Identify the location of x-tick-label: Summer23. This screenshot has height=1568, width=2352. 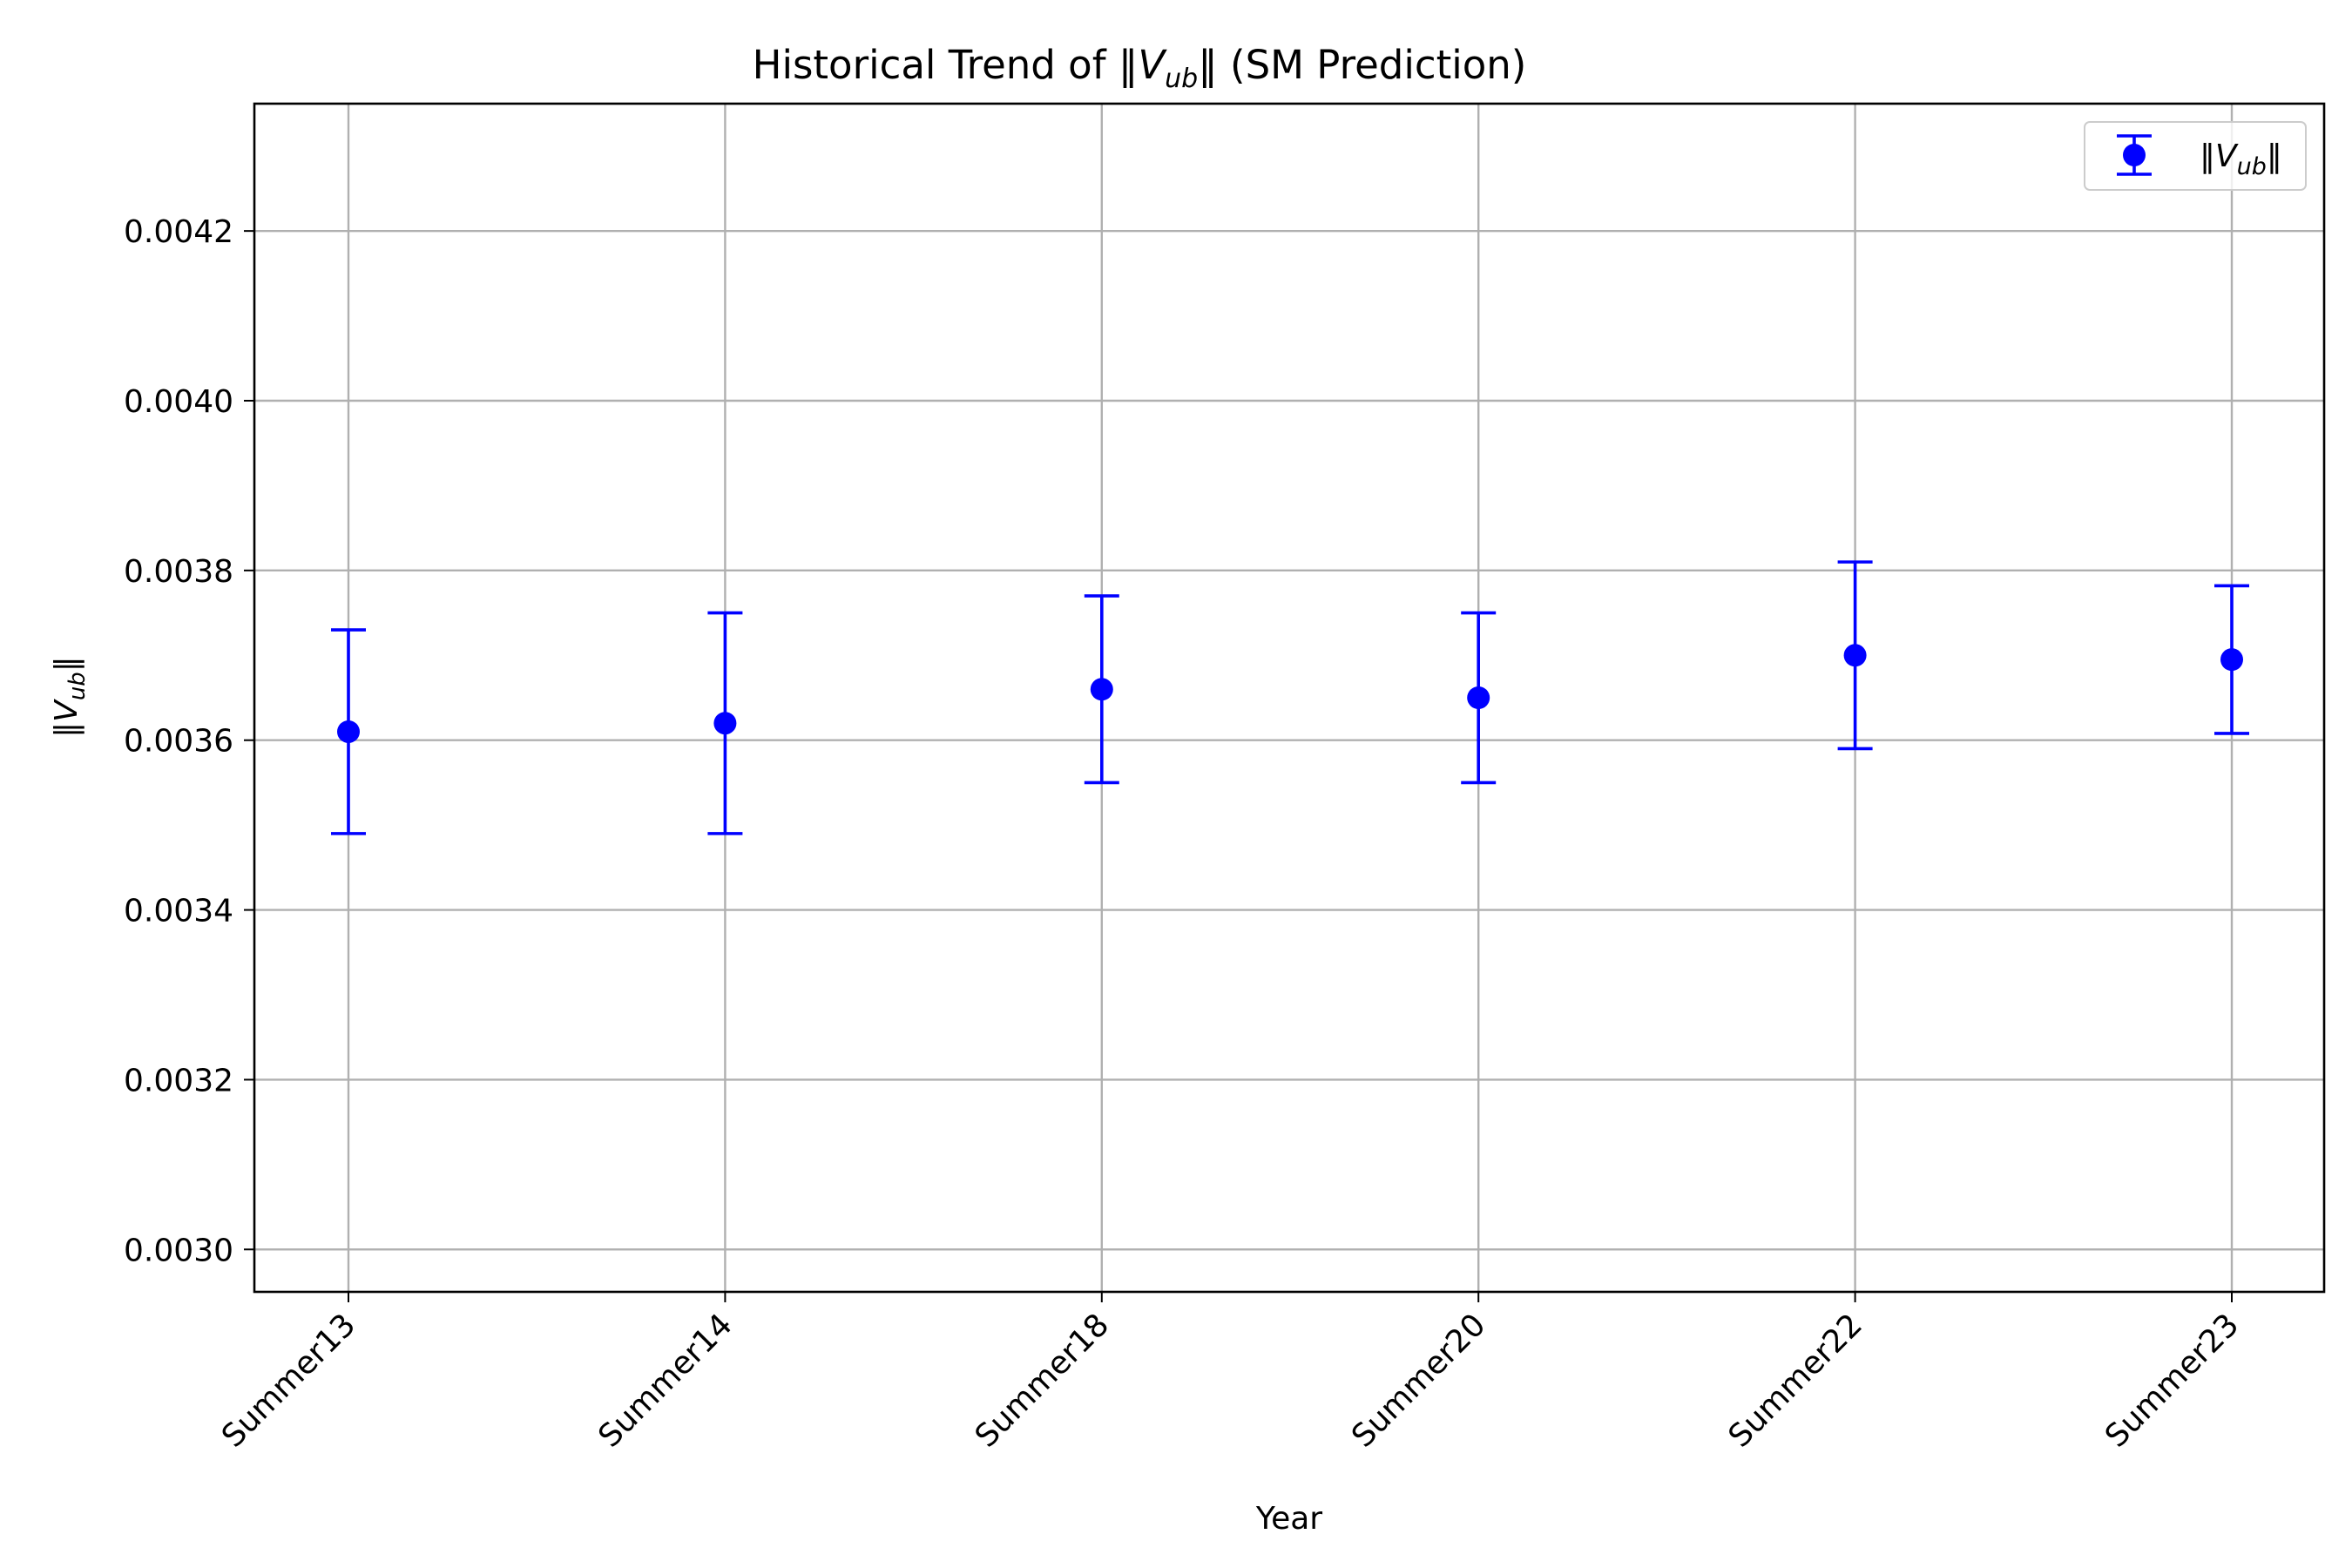
(2172, 1380).